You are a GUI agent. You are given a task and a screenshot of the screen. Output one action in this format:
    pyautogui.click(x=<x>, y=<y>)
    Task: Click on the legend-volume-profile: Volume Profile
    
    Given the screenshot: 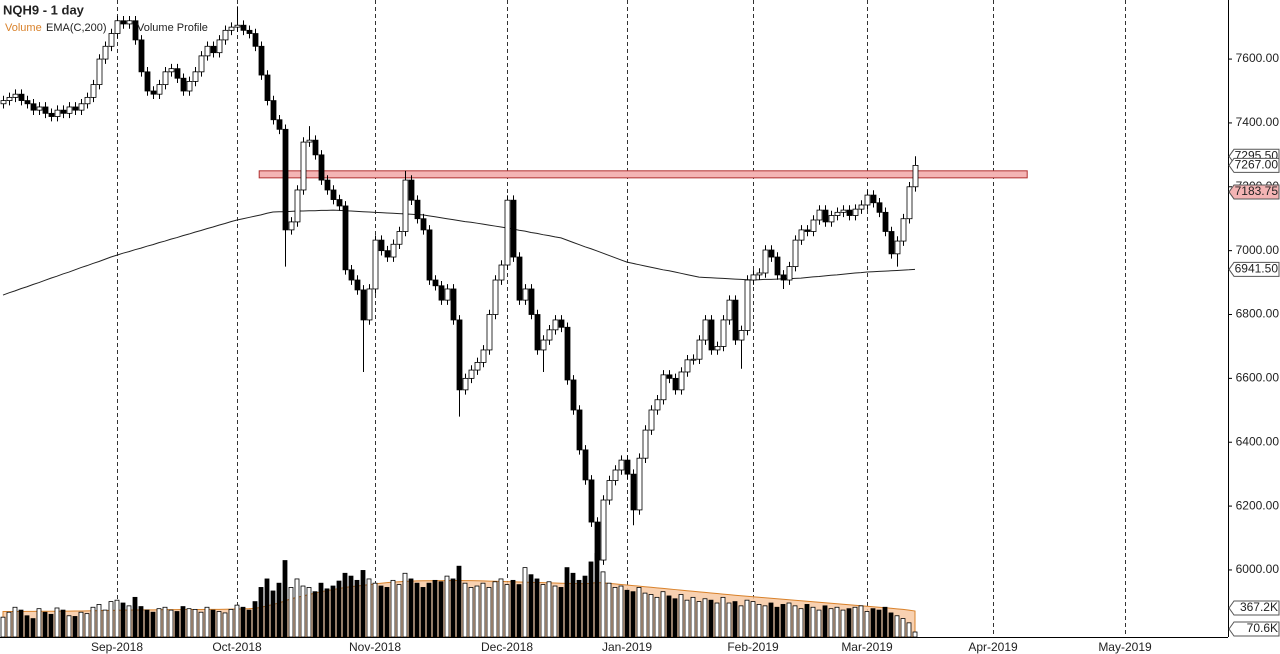 What is the action you would take?
    pyautogui.click(x=172, y=28)
    